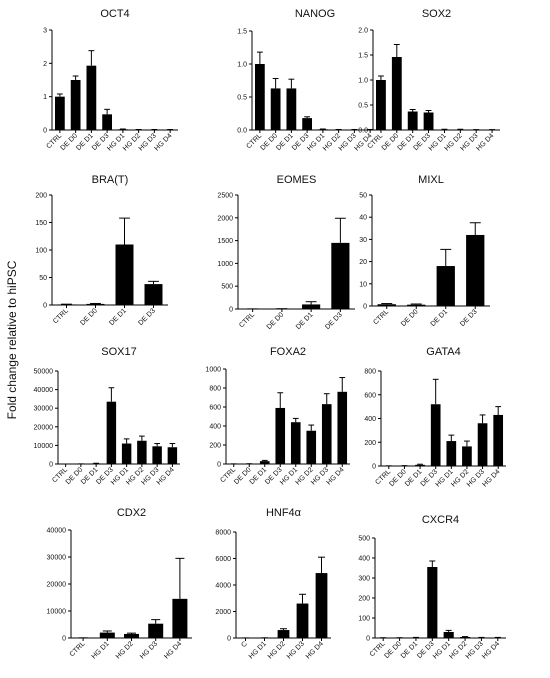 The width and height of the screenshot is (550, 678). What do you see at coordinates (114, 14) in the screenshot?
I see `chart-title: OCT4` at bounding box center [114, 14].